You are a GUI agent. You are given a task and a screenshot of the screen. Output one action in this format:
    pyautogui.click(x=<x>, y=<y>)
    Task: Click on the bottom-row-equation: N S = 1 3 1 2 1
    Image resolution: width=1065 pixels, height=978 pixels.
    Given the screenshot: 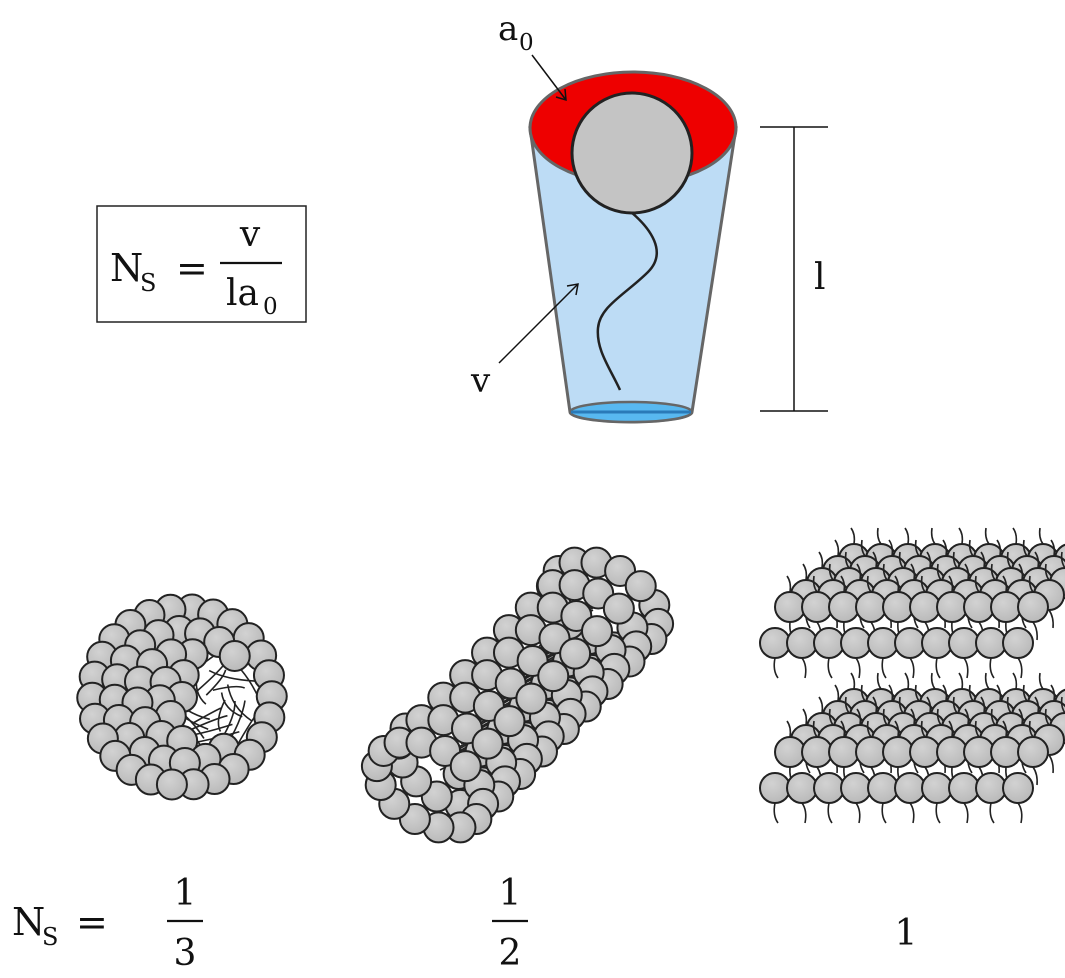 What is the action you would take?
    pyautogui.click(x=464, y=923)
    